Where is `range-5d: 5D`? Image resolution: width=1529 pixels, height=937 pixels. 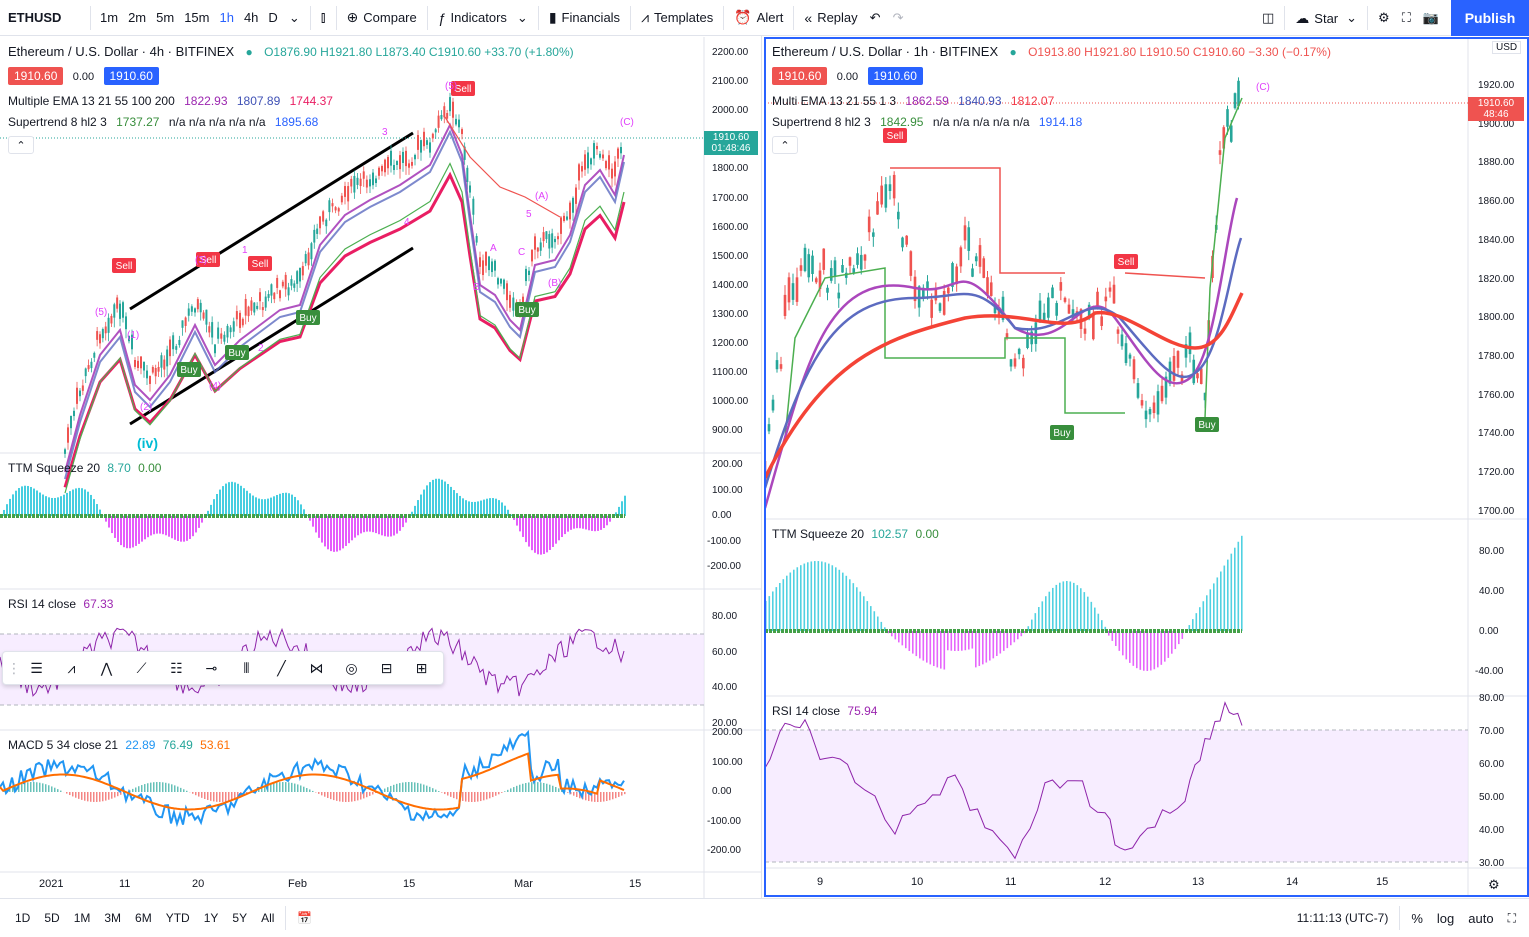 range-5d: 5D is located at coordinates (52, 918).